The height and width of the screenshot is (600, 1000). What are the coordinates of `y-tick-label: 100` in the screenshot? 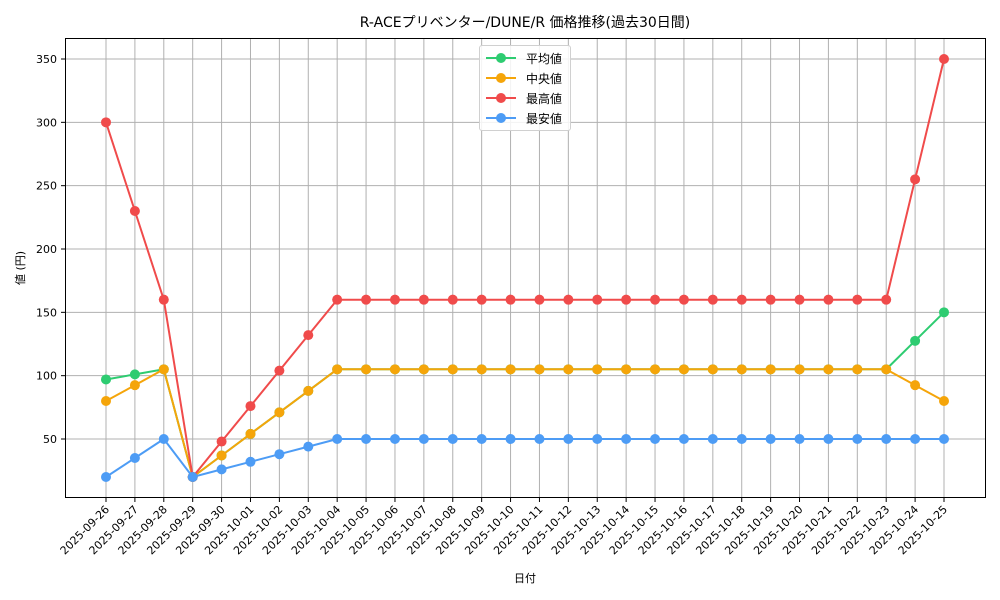 It's located at (46, 376).